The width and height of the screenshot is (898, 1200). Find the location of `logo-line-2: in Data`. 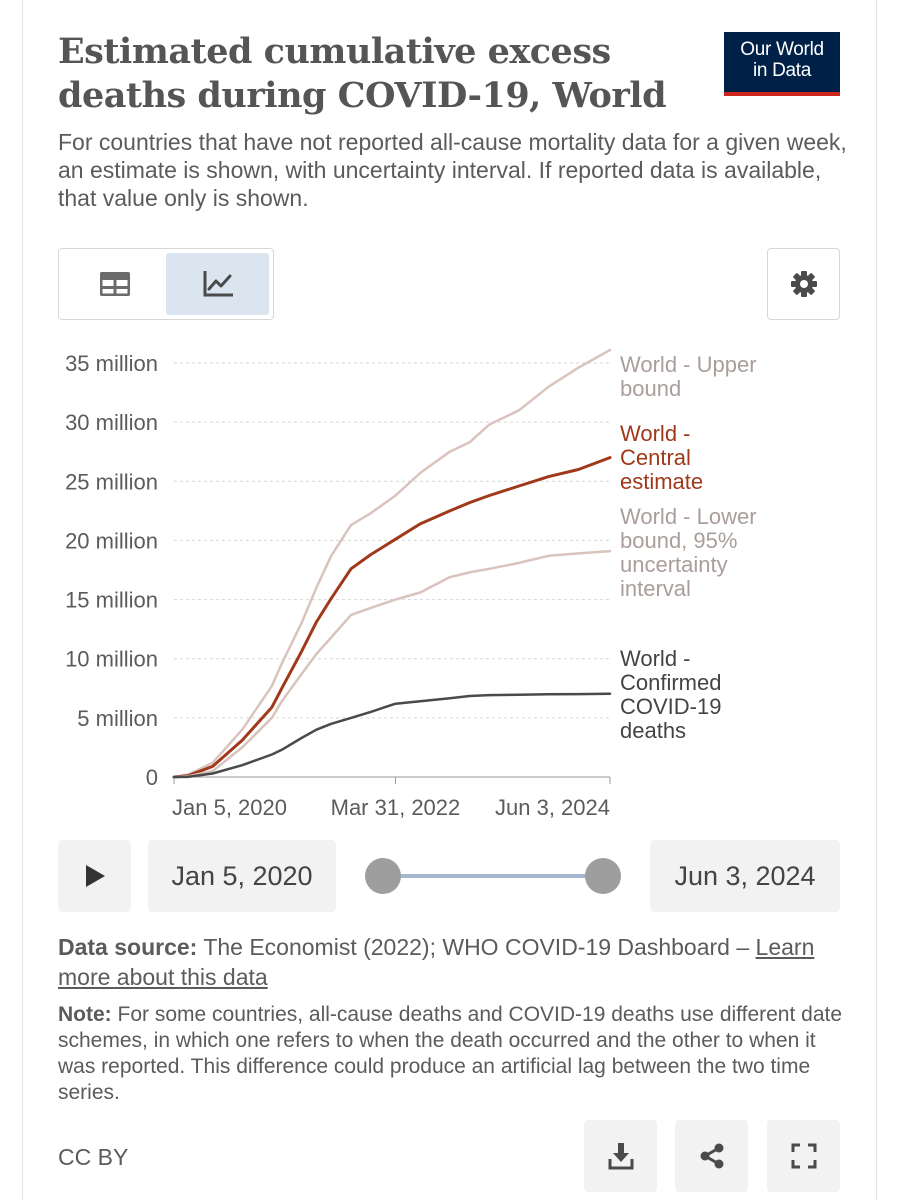

logo-line-2: in Data is located at coordinates (782, 70).